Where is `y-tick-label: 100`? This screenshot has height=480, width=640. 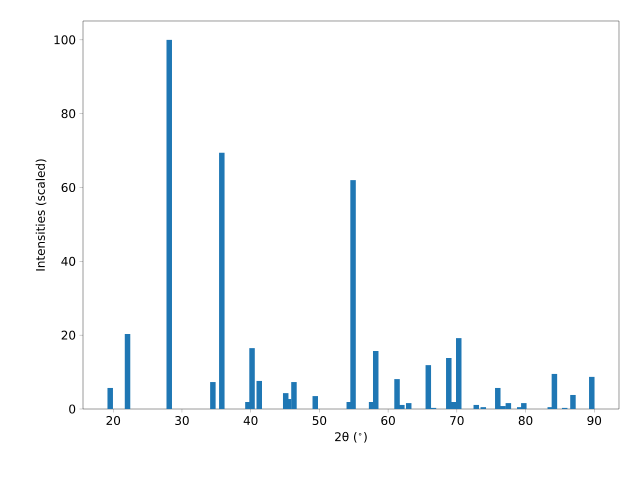
y-tick-label: 100 is located at coordinates (65, 39).